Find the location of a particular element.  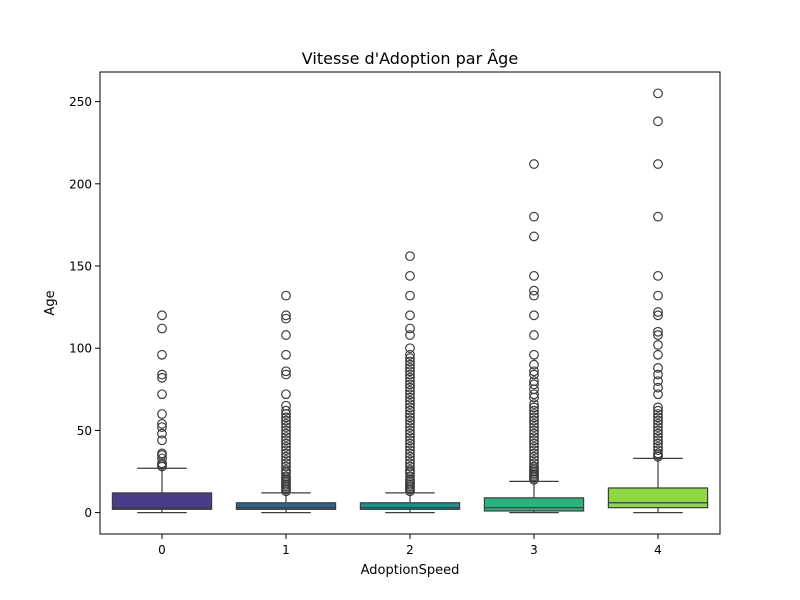

y-tick-label: 200 is located at coordinates (80, 184).